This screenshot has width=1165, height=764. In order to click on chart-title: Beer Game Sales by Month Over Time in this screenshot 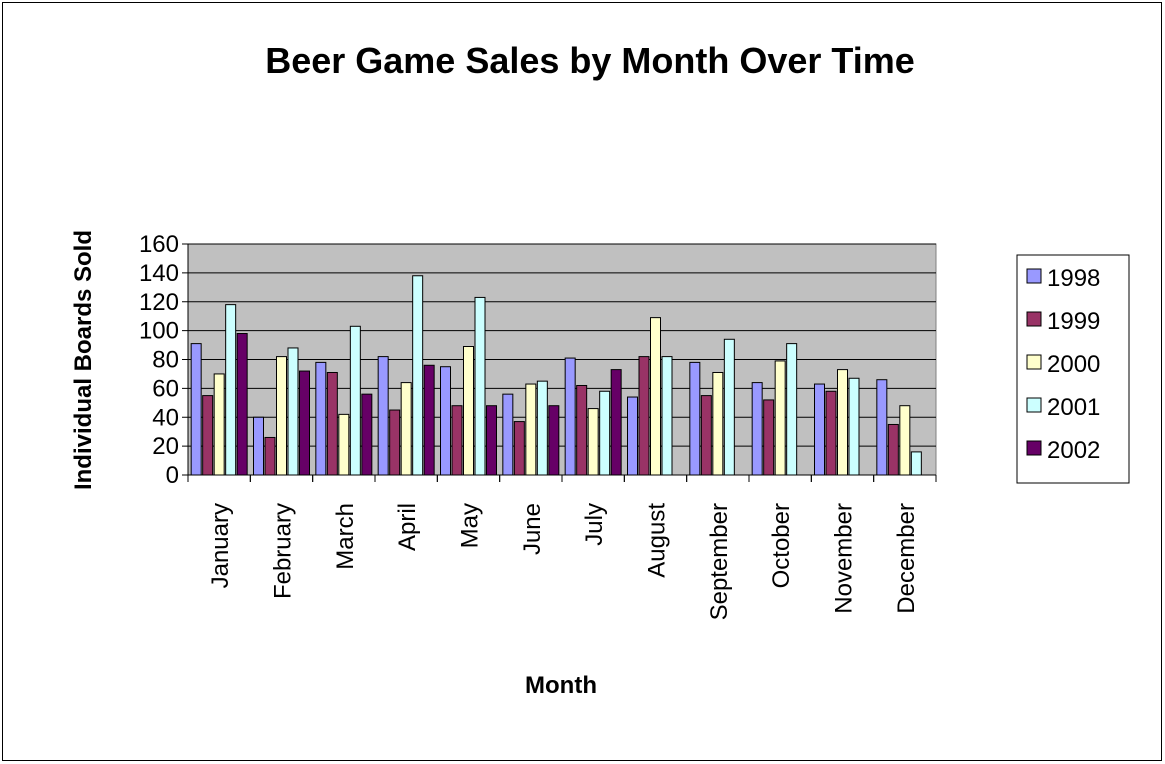, I will do `click(590, 60)`.